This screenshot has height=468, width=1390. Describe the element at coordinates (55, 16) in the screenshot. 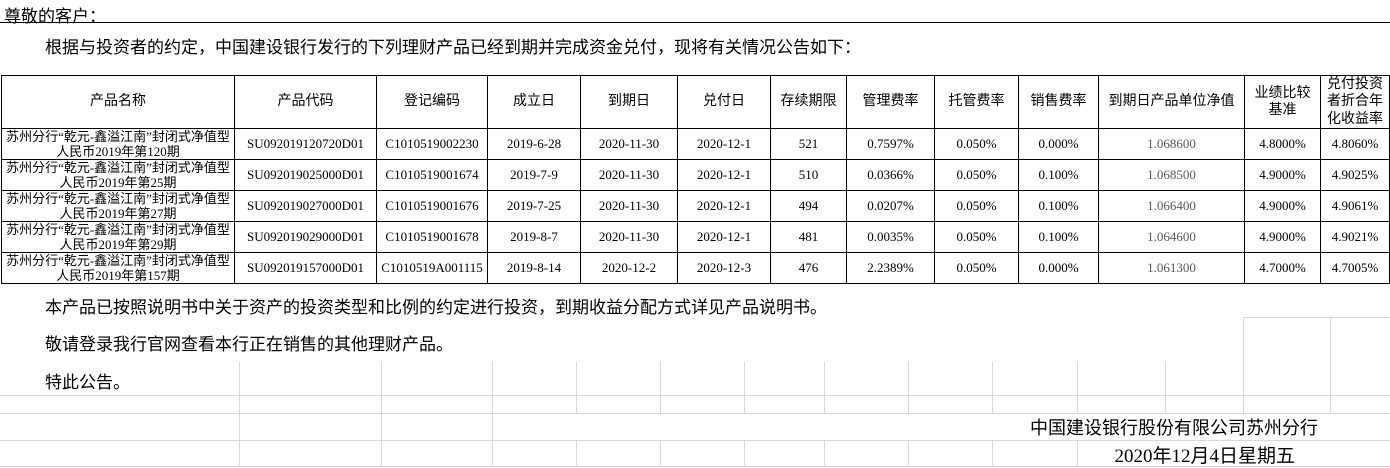

I see `salutation: 尊敬的客户：` at that location.